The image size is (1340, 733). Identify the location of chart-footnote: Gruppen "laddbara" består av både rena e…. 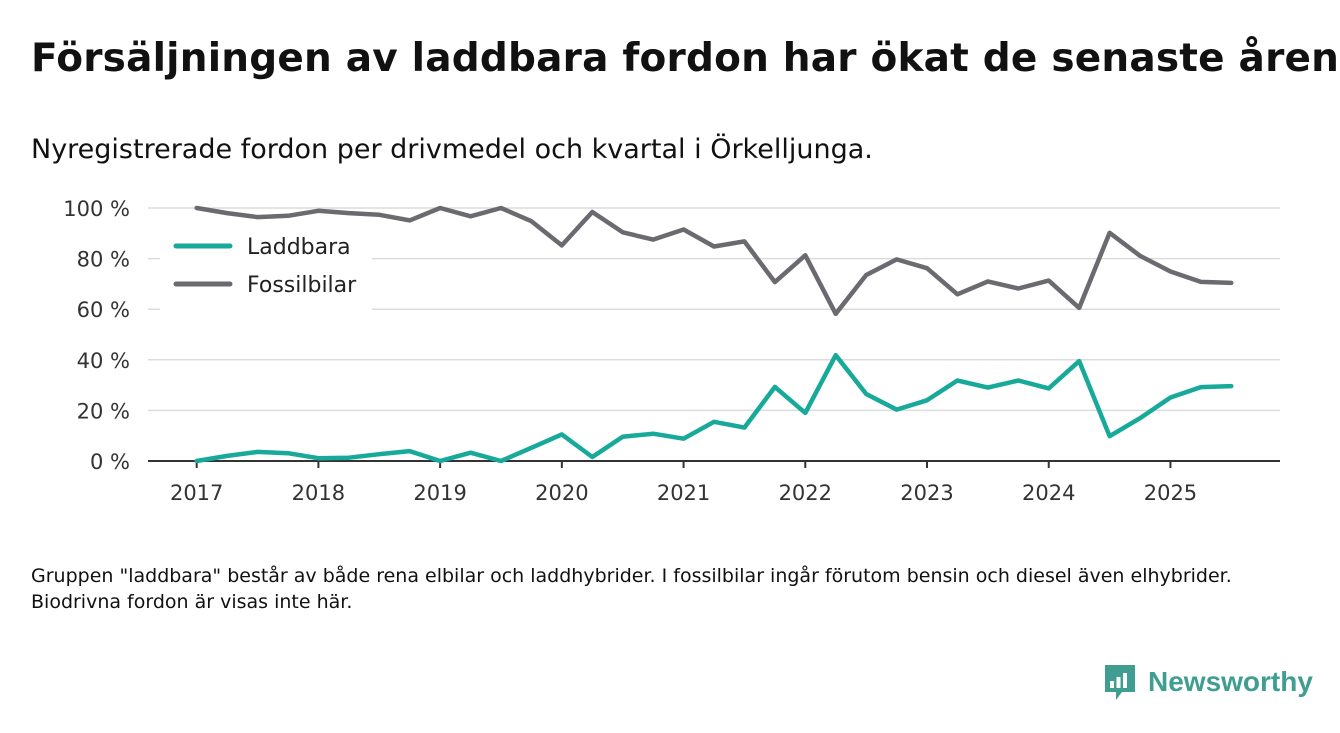
(631, 589).